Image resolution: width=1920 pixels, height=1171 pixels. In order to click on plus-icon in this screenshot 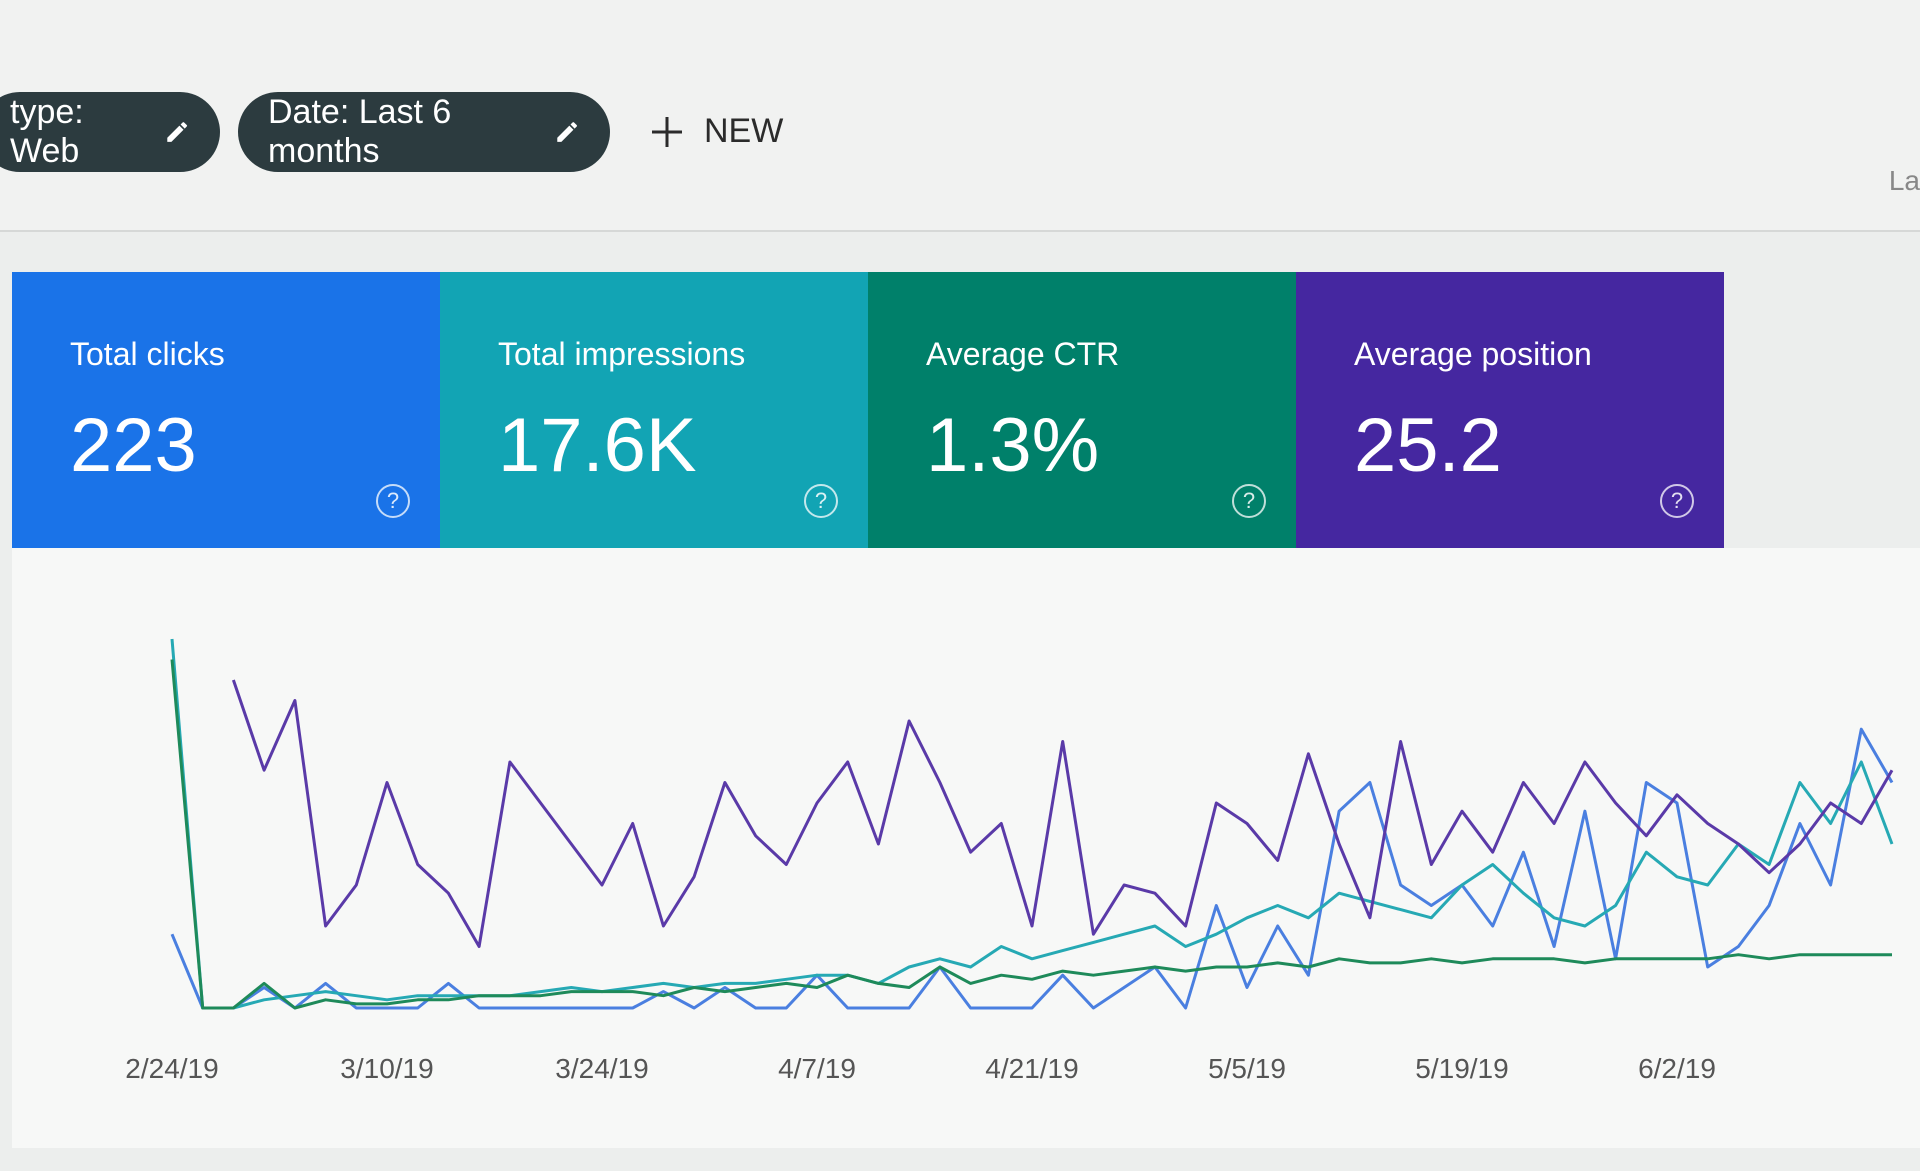, I will do `click(667, 131)`.